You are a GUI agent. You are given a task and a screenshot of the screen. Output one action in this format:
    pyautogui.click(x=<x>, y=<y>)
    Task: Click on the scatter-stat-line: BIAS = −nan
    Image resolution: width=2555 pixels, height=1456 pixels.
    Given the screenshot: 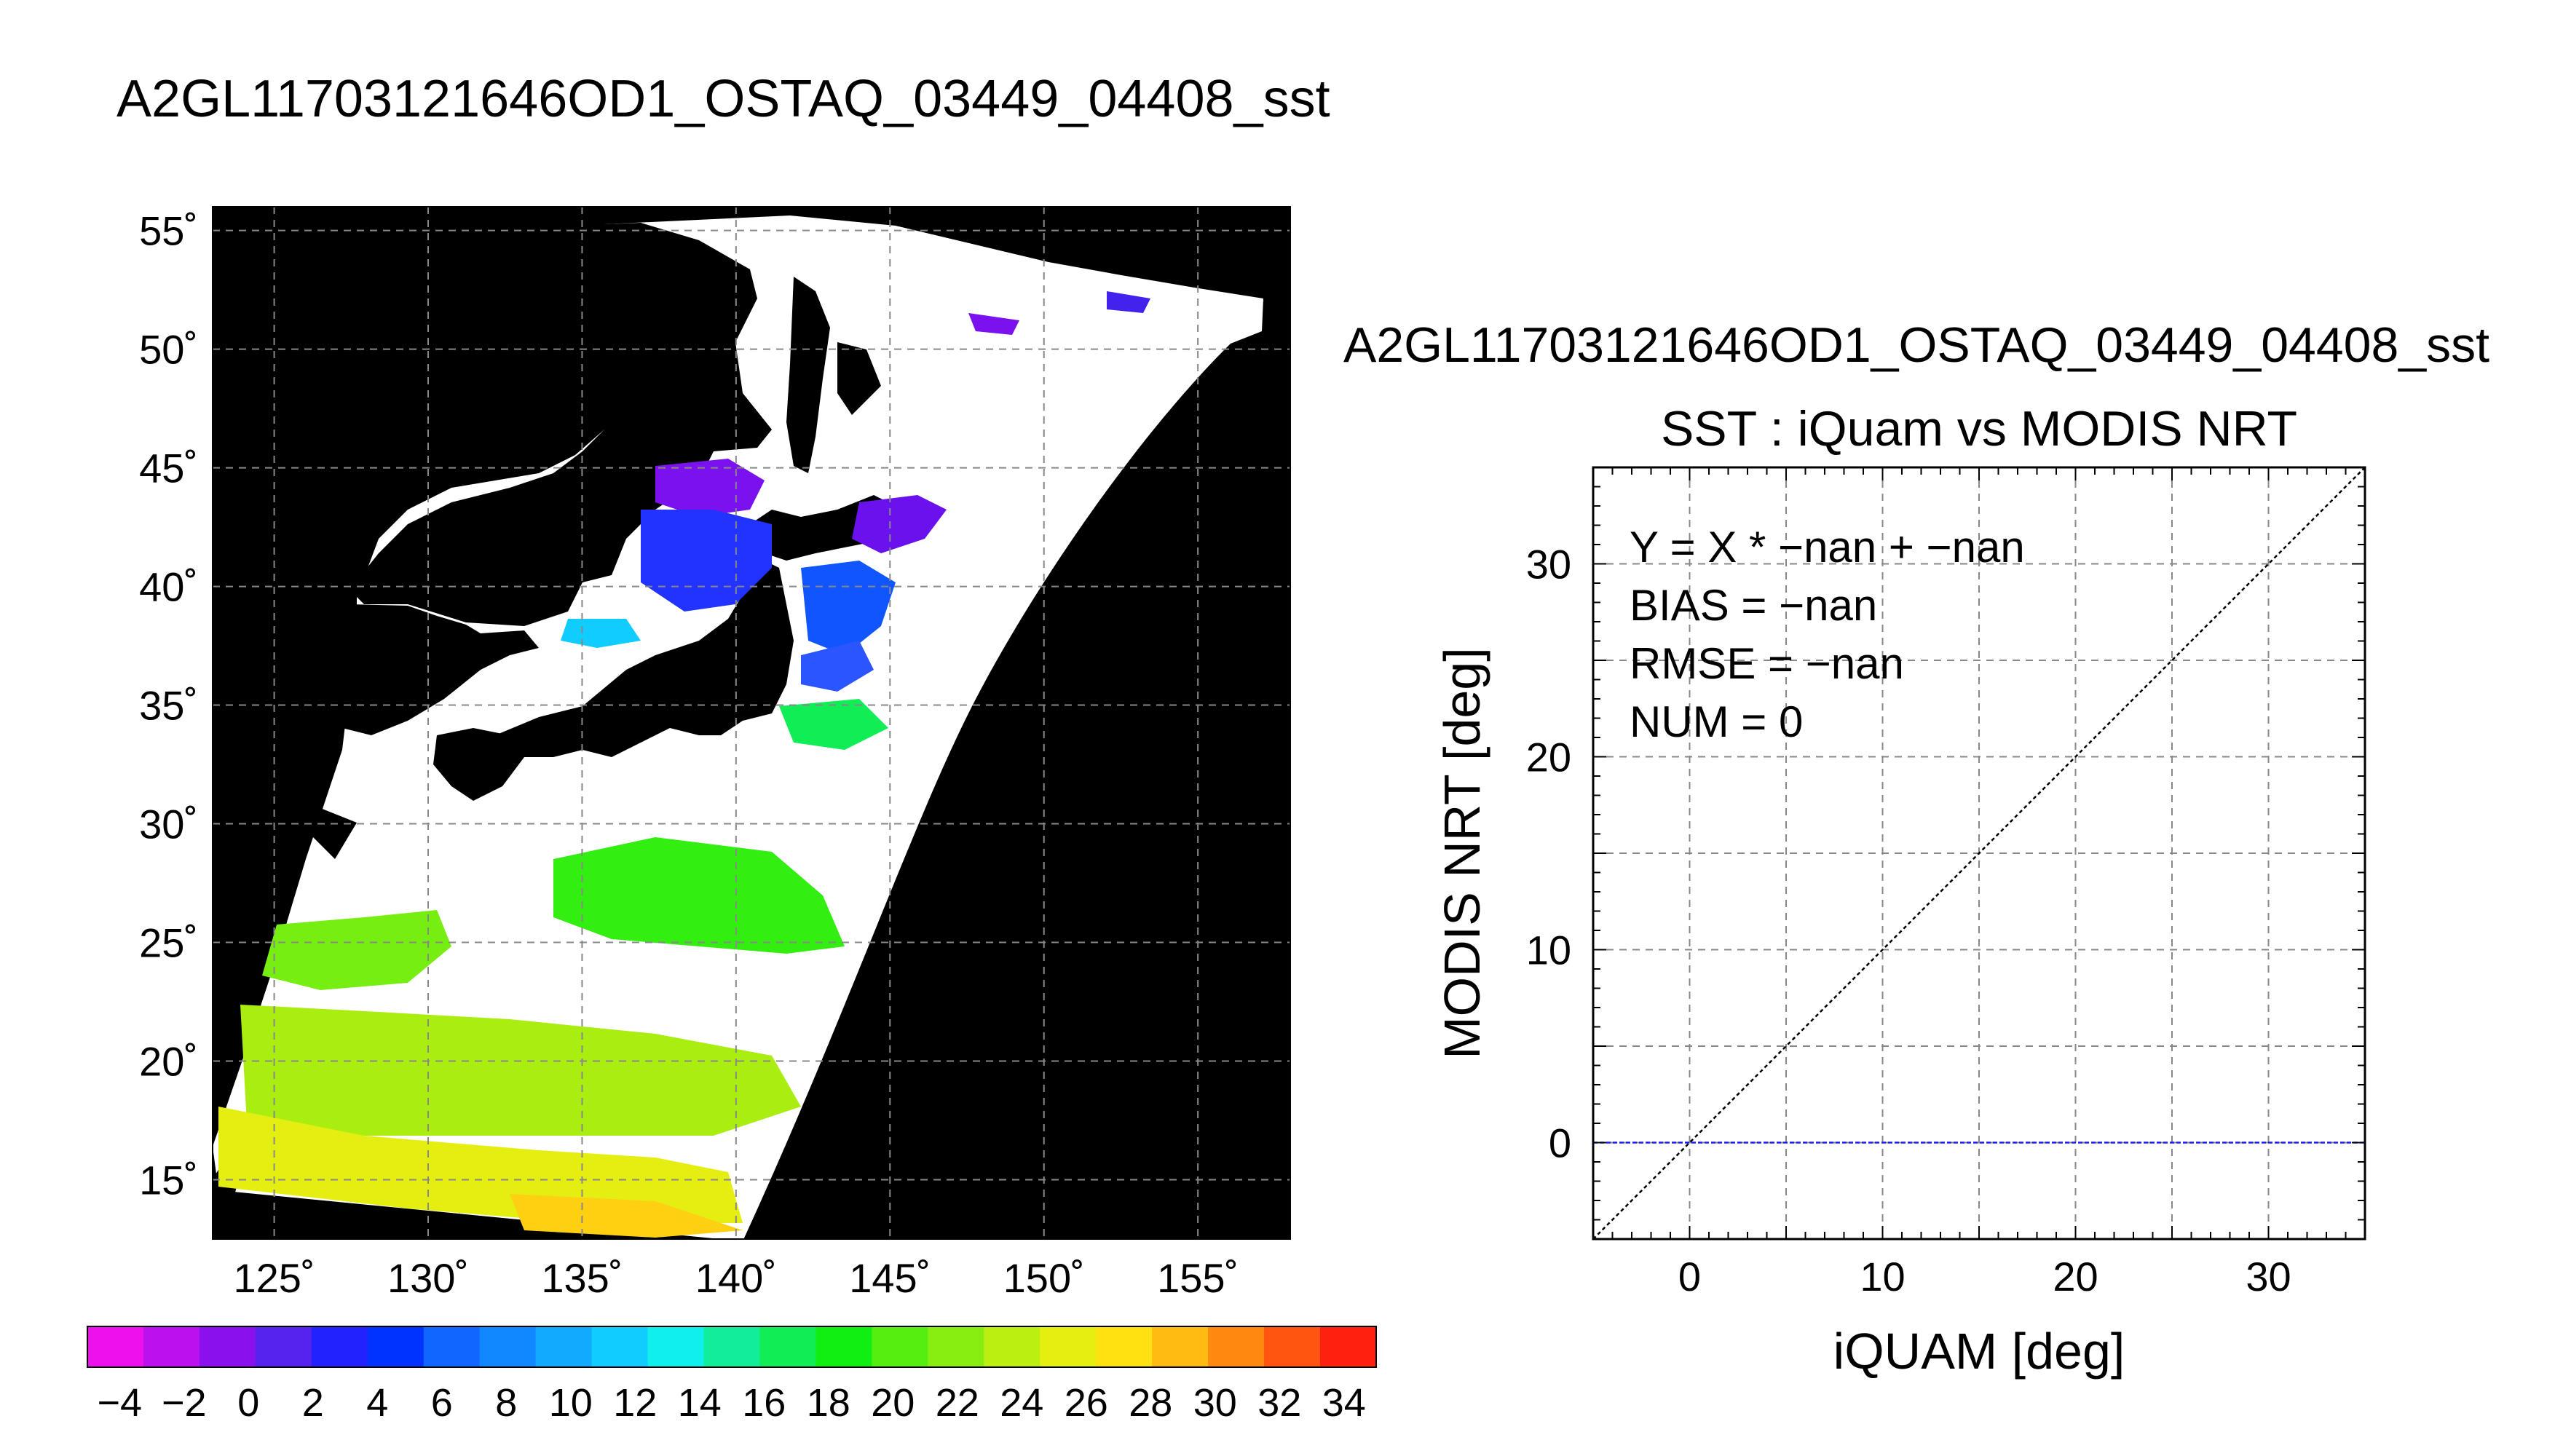 What is the action you would take?
    pyautogui.click(x=1753, y=605)
    